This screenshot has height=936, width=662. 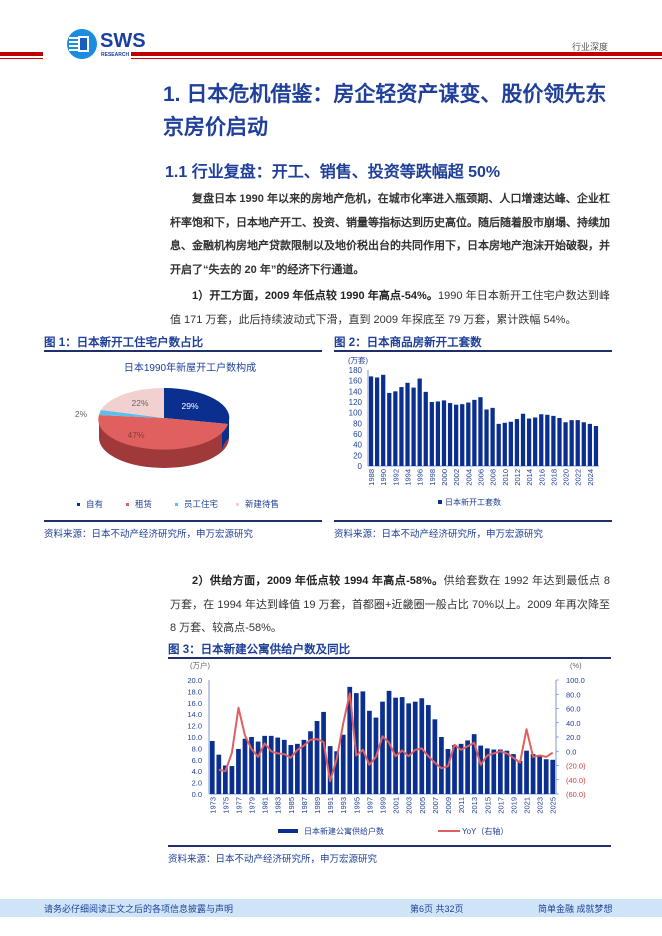 I want to click on svg-text: 2013, so click(x=474, y=805).